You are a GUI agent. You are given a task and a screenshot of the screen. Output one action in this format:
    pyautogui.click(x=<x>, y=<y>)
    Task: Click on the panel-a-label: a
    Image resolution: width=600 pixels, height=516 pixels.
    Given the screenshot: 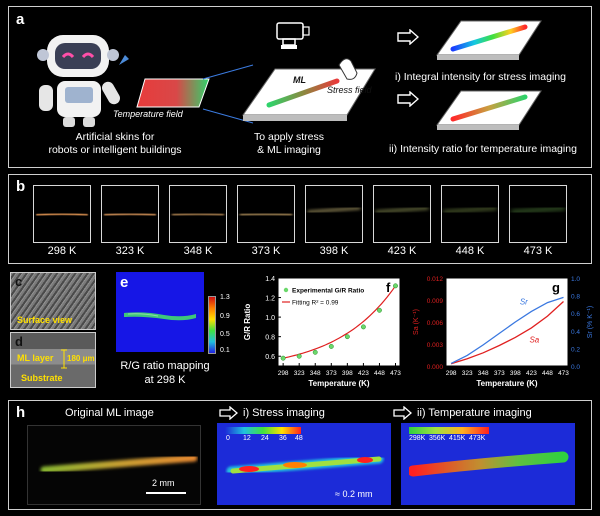 What is the action you would take?
    pyautogui.click(x=20, y=19)
    